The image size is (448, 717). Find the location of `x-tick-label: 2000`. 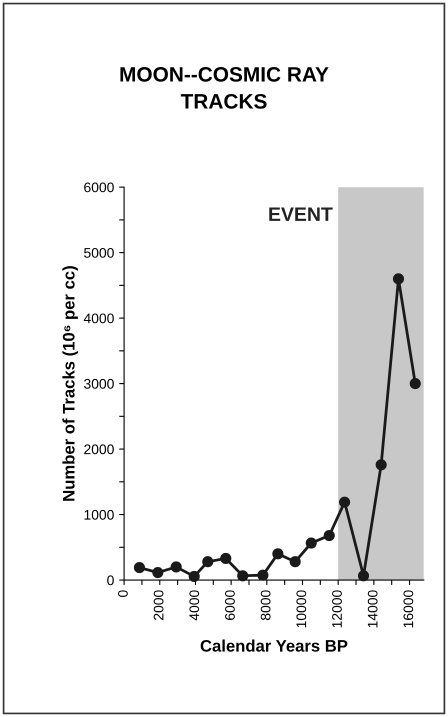

x-tick-label: 2000 is located at coordinates (159, 605).